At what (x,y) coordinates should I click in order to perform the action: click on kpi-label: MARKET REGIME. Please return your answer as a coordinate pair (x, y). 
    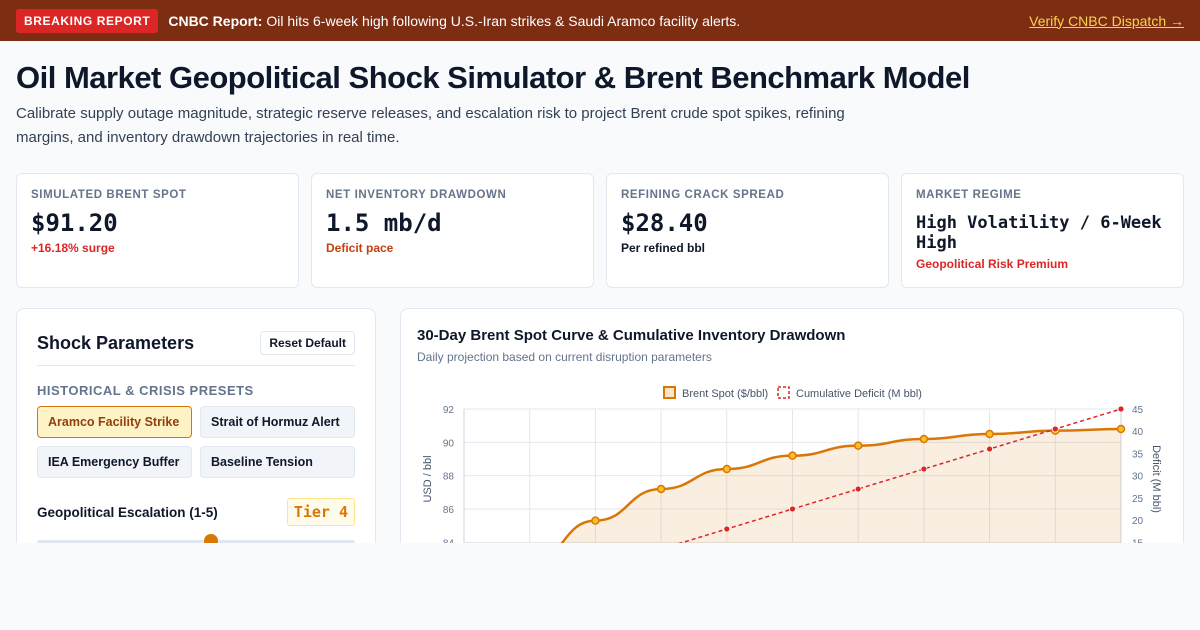
    Looking at the image, I should click on (969, 195).